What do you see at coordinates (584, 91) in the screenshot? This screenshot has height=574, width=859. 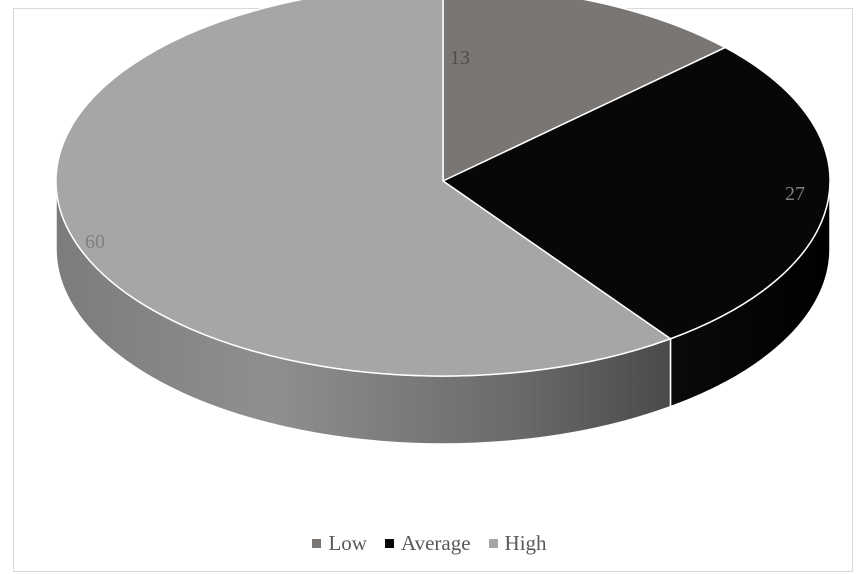 I see `pie-slice-low` at bounding box center [584, 91].